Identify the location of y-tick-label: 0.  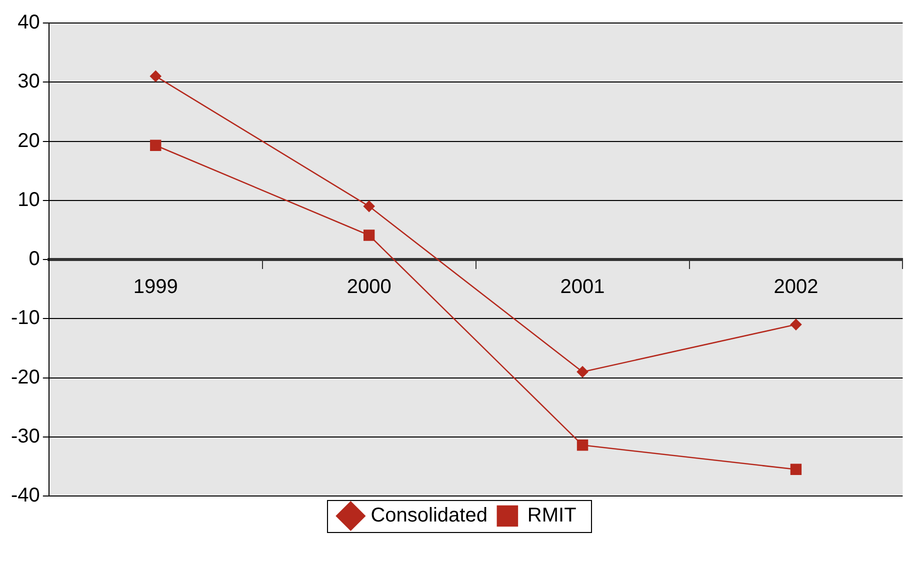
(34, 259).